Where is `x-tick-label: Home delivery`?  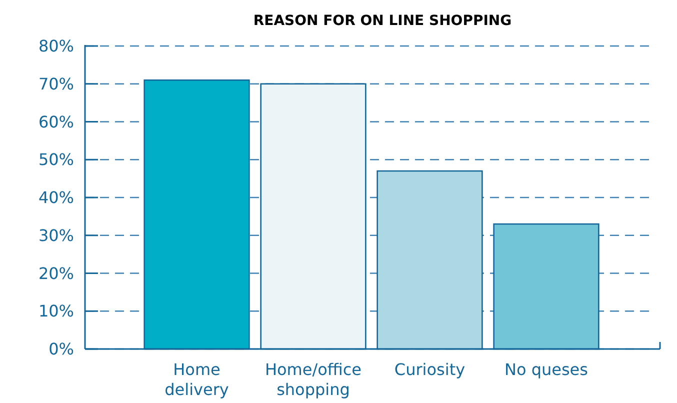 x-tick-label: Home delivery is located at coordinates (196, 379).